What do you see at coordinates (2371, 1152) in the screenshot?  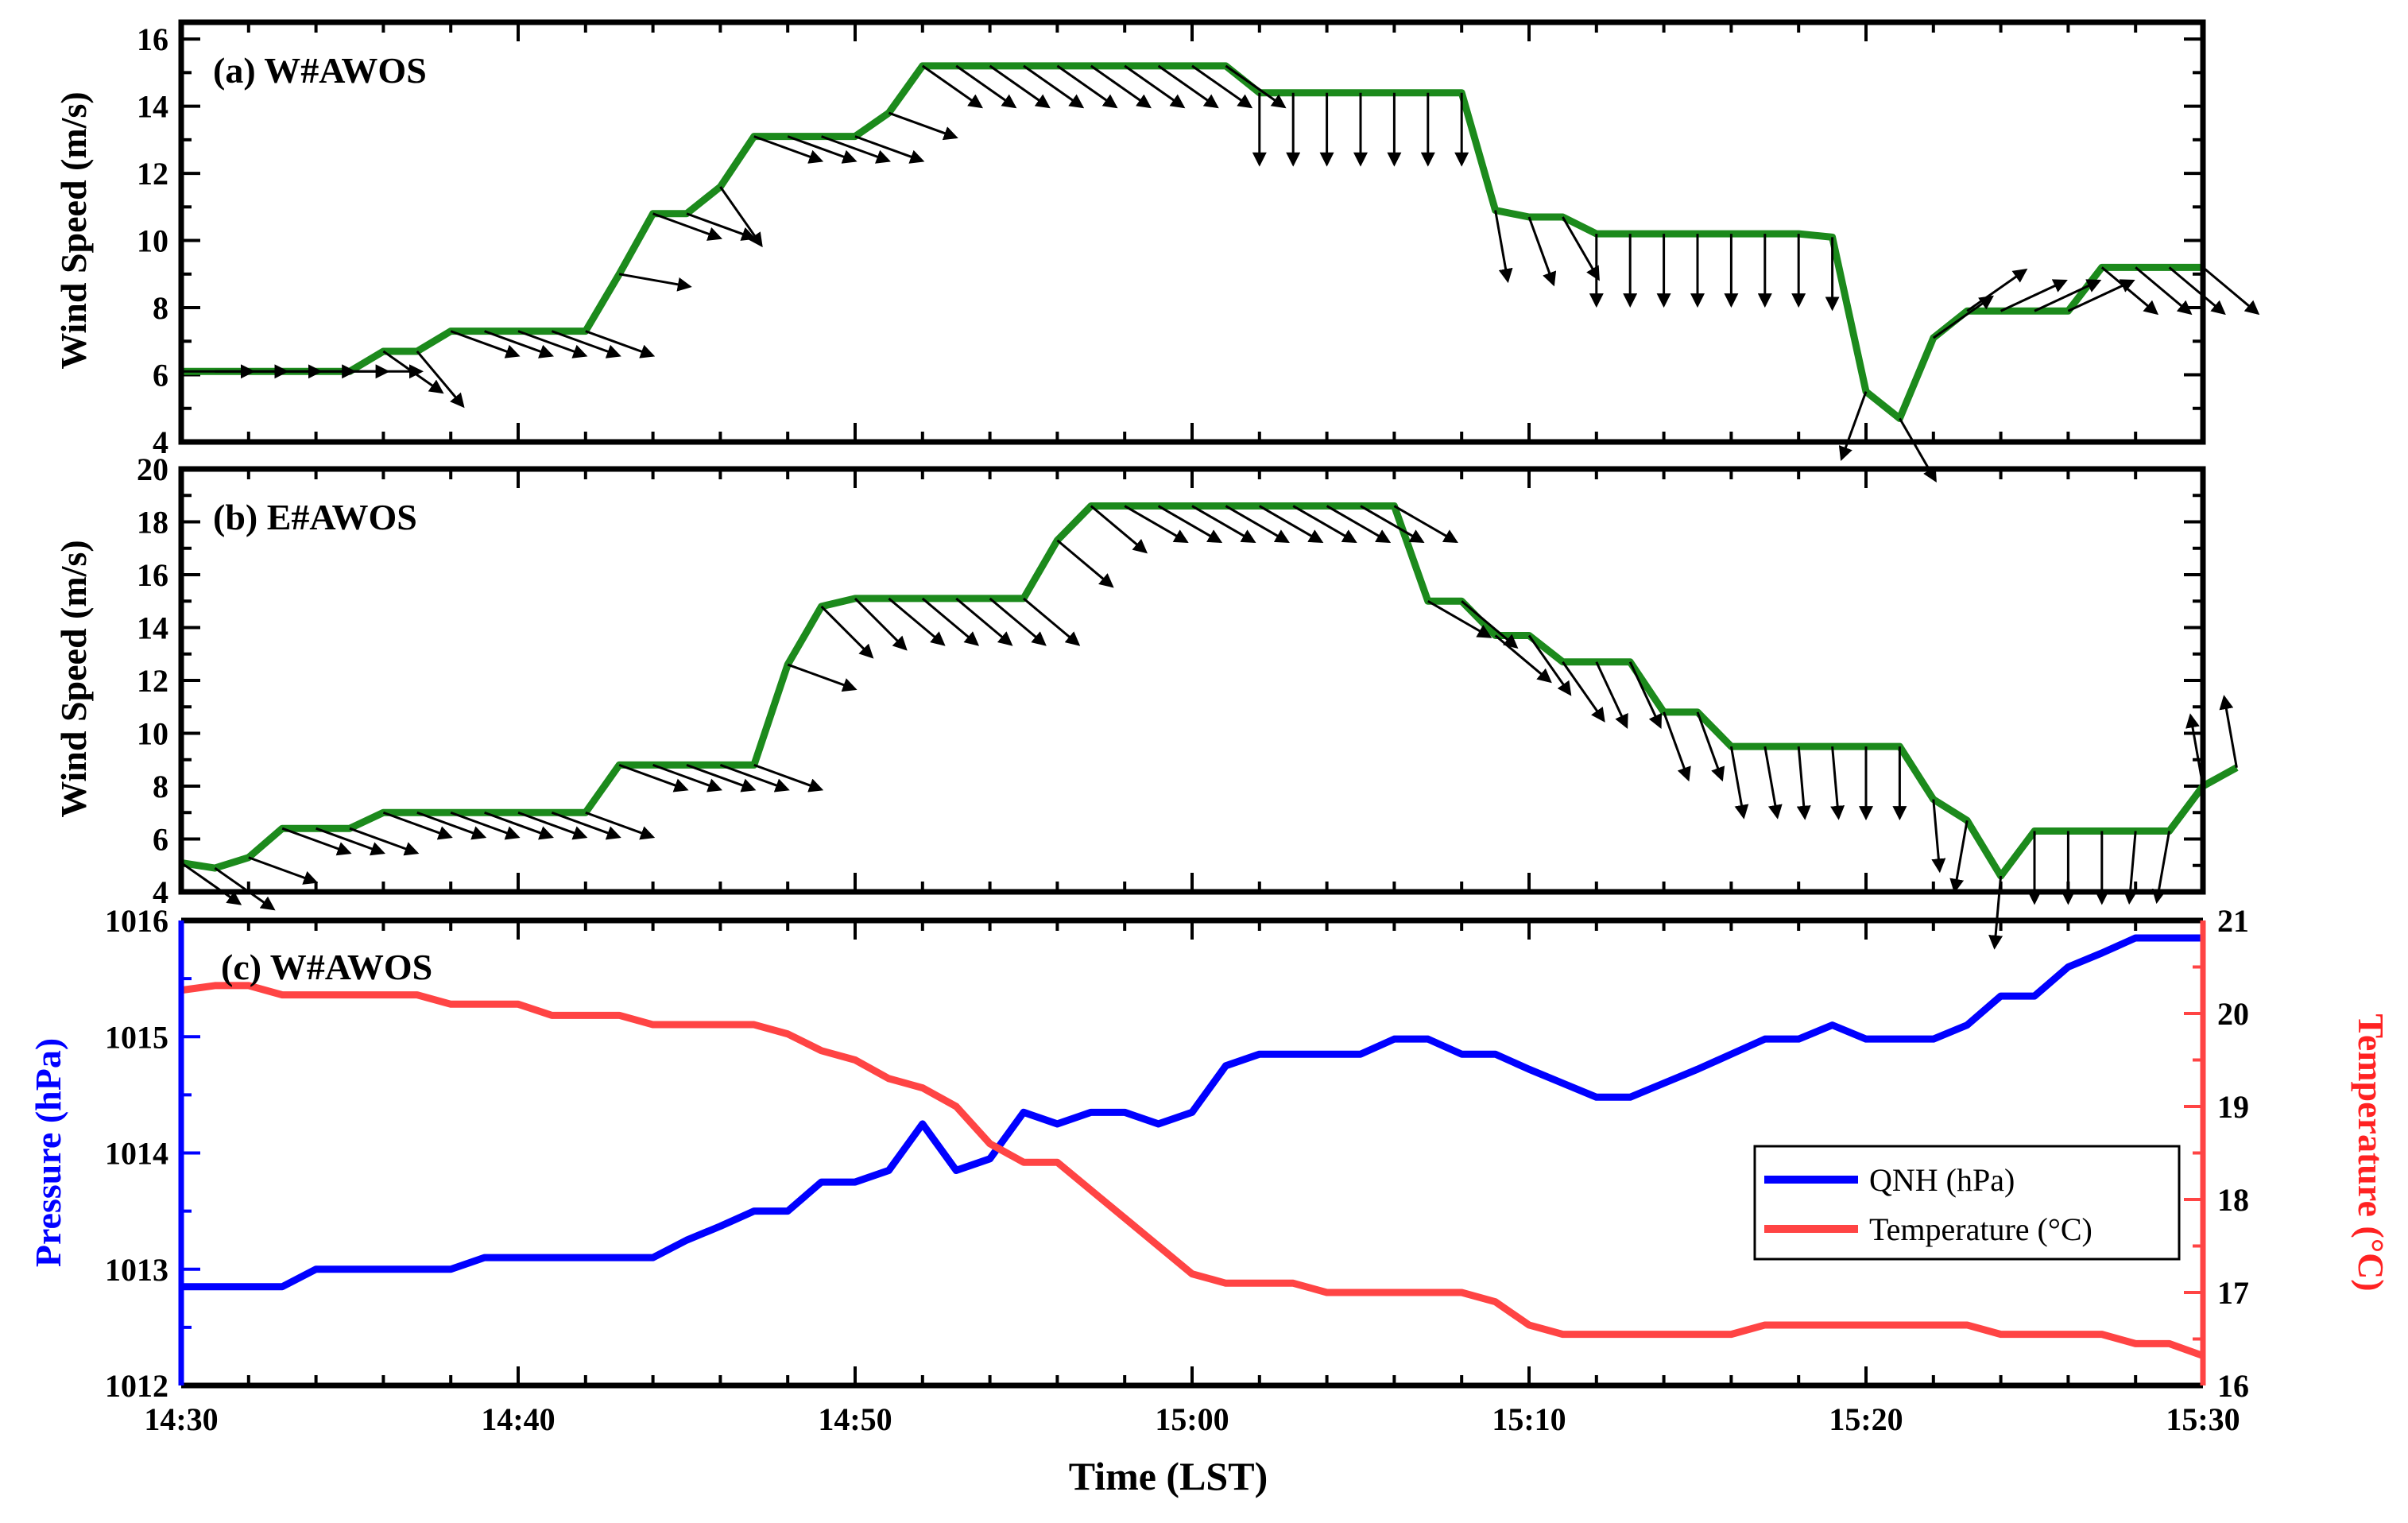 I see `panel-c-ylabel-right: Temperature (°C)` at bounding box center [2371, 1152].